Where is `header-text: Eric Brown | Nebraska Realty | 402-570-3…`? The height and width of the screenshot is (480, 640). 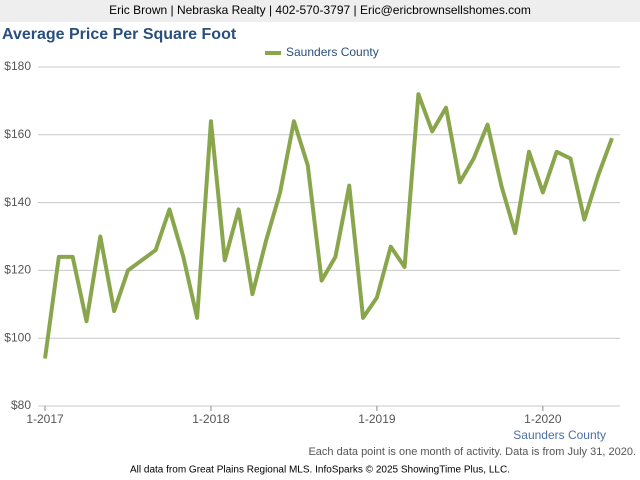
header-text: Eric Brown | Nebraska Realty | 402-570-3… is located at coordinates (320, 10).